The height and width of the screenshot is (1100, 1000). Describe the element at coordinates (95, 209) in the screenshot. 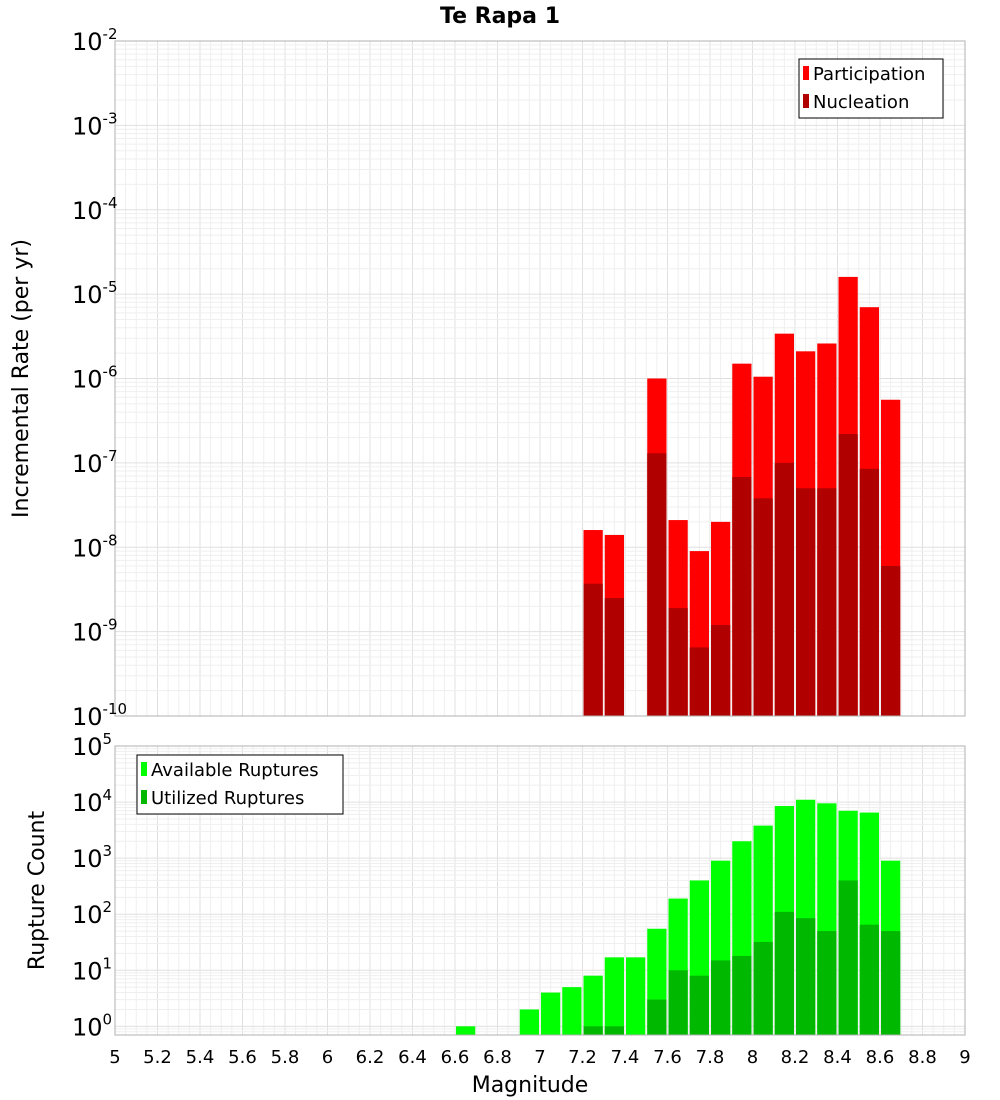

I see `y-tick-label: 10⁻⁴` at that location.